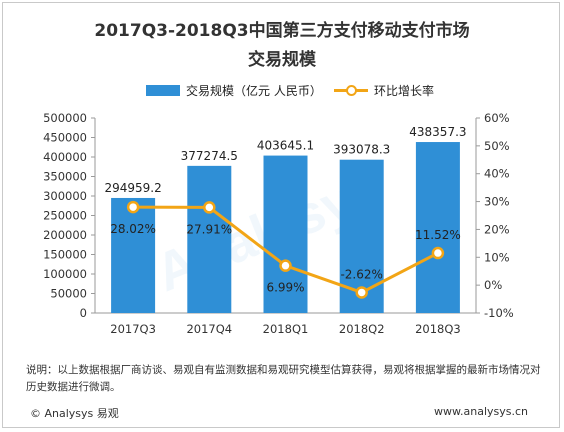 Image resolution: width=564 pixels, height=432 pixels. What do you see at coordinates (481, 411) in the screenshot?
I see `source-url: www.analysys.cn` at bounding box center [481, 411].